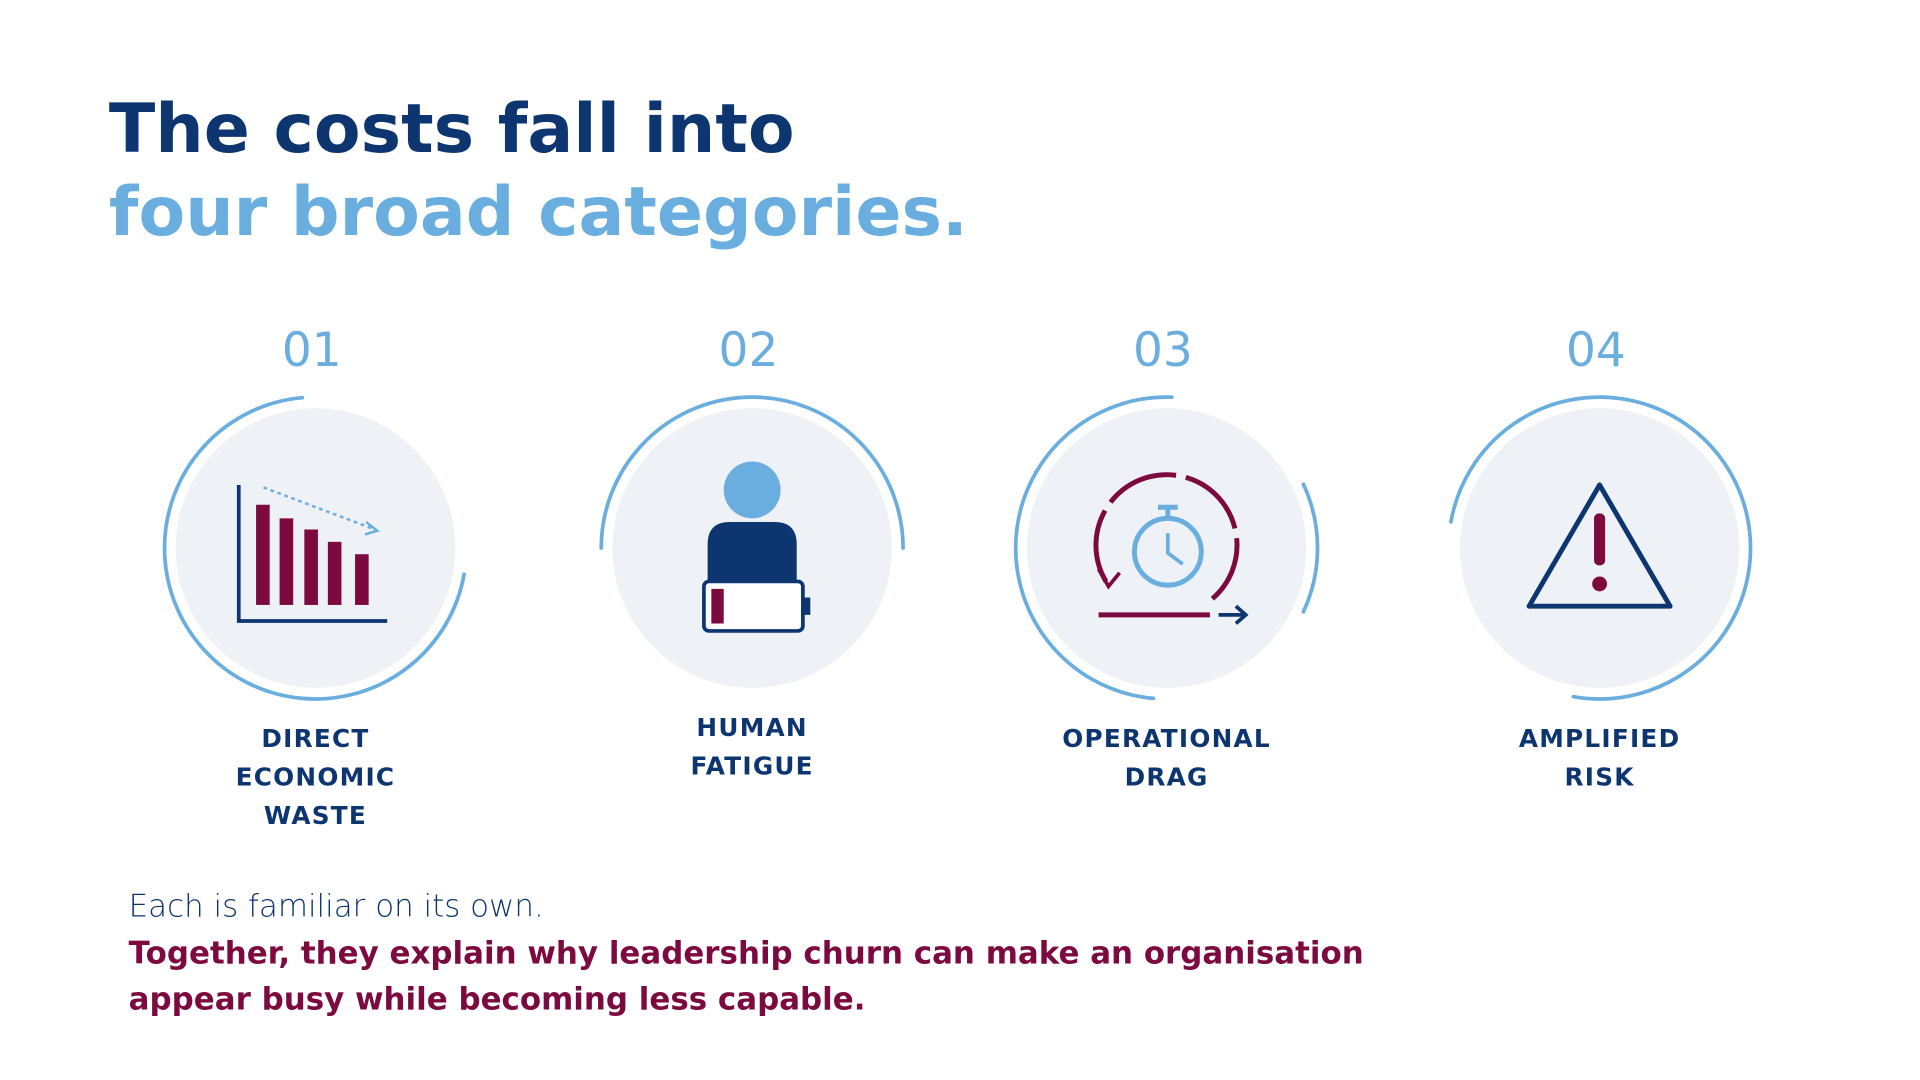 The image size is (1920, 1080). Describe the element at coordinates (1167, 777) in the screenshot. I see `item-label: DRAG` at that location.